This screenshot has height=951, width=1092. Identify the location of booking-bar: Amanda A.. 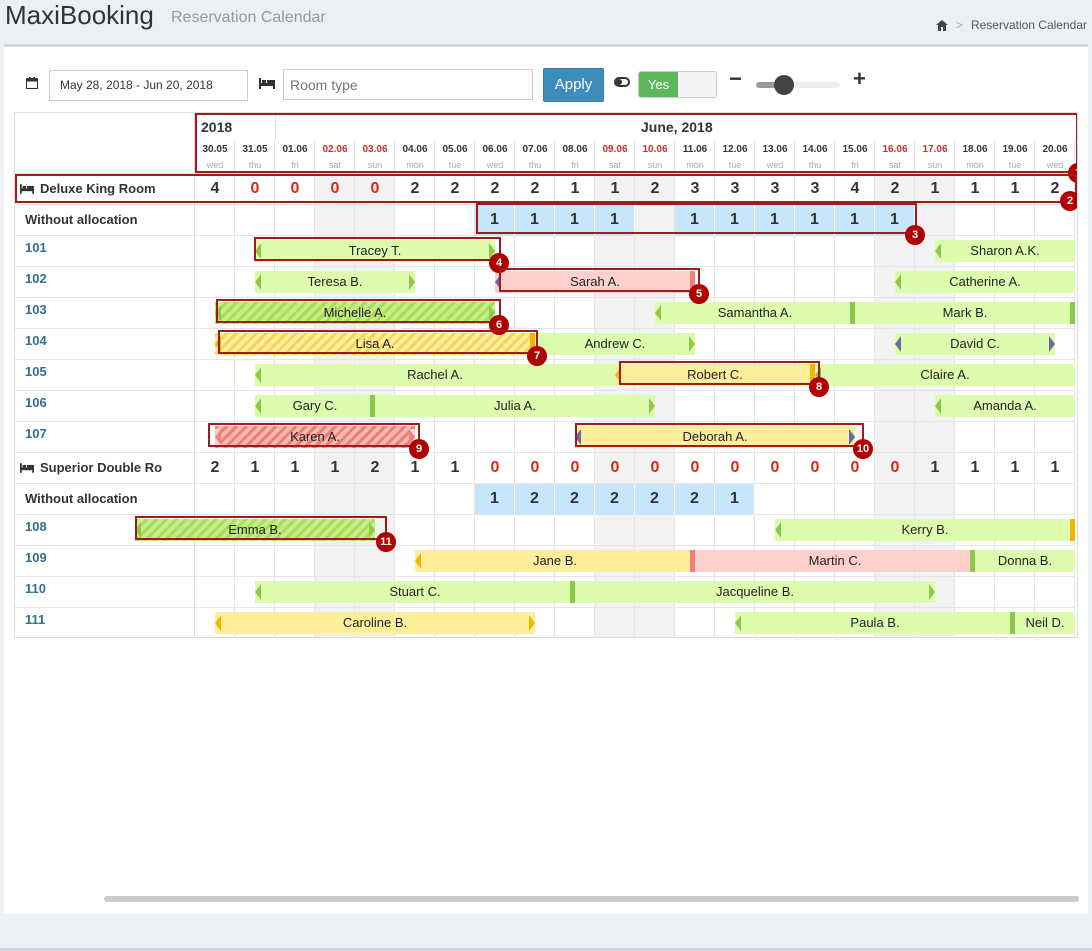
(1005, 406).